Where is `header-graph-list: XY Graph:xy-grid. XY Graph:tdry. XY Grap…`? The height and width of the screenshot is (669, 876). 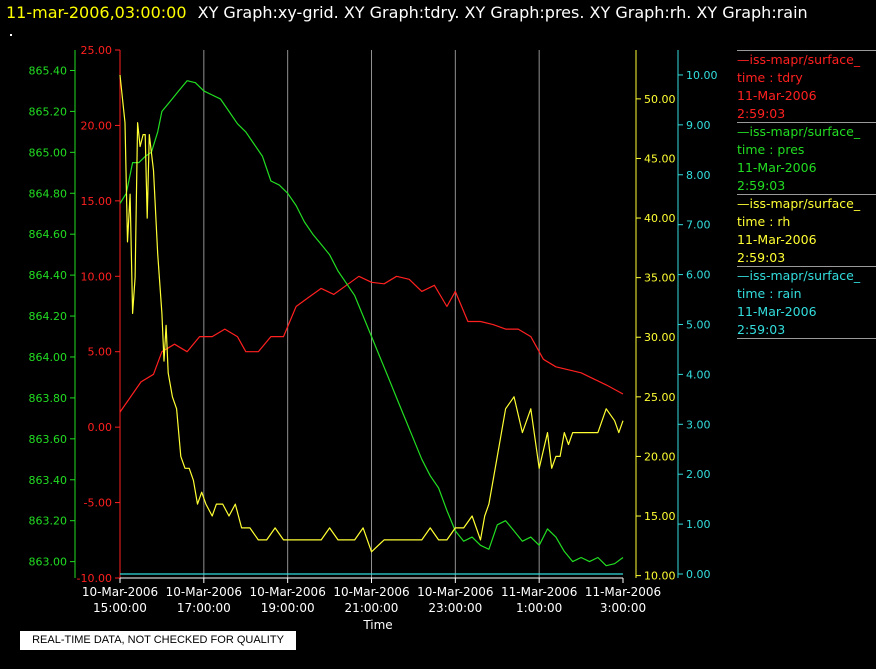
header-graph-list: XY Graph:xy-grid. XY Graph:tdry. XY Grap… is located at coordinates (502, 12).